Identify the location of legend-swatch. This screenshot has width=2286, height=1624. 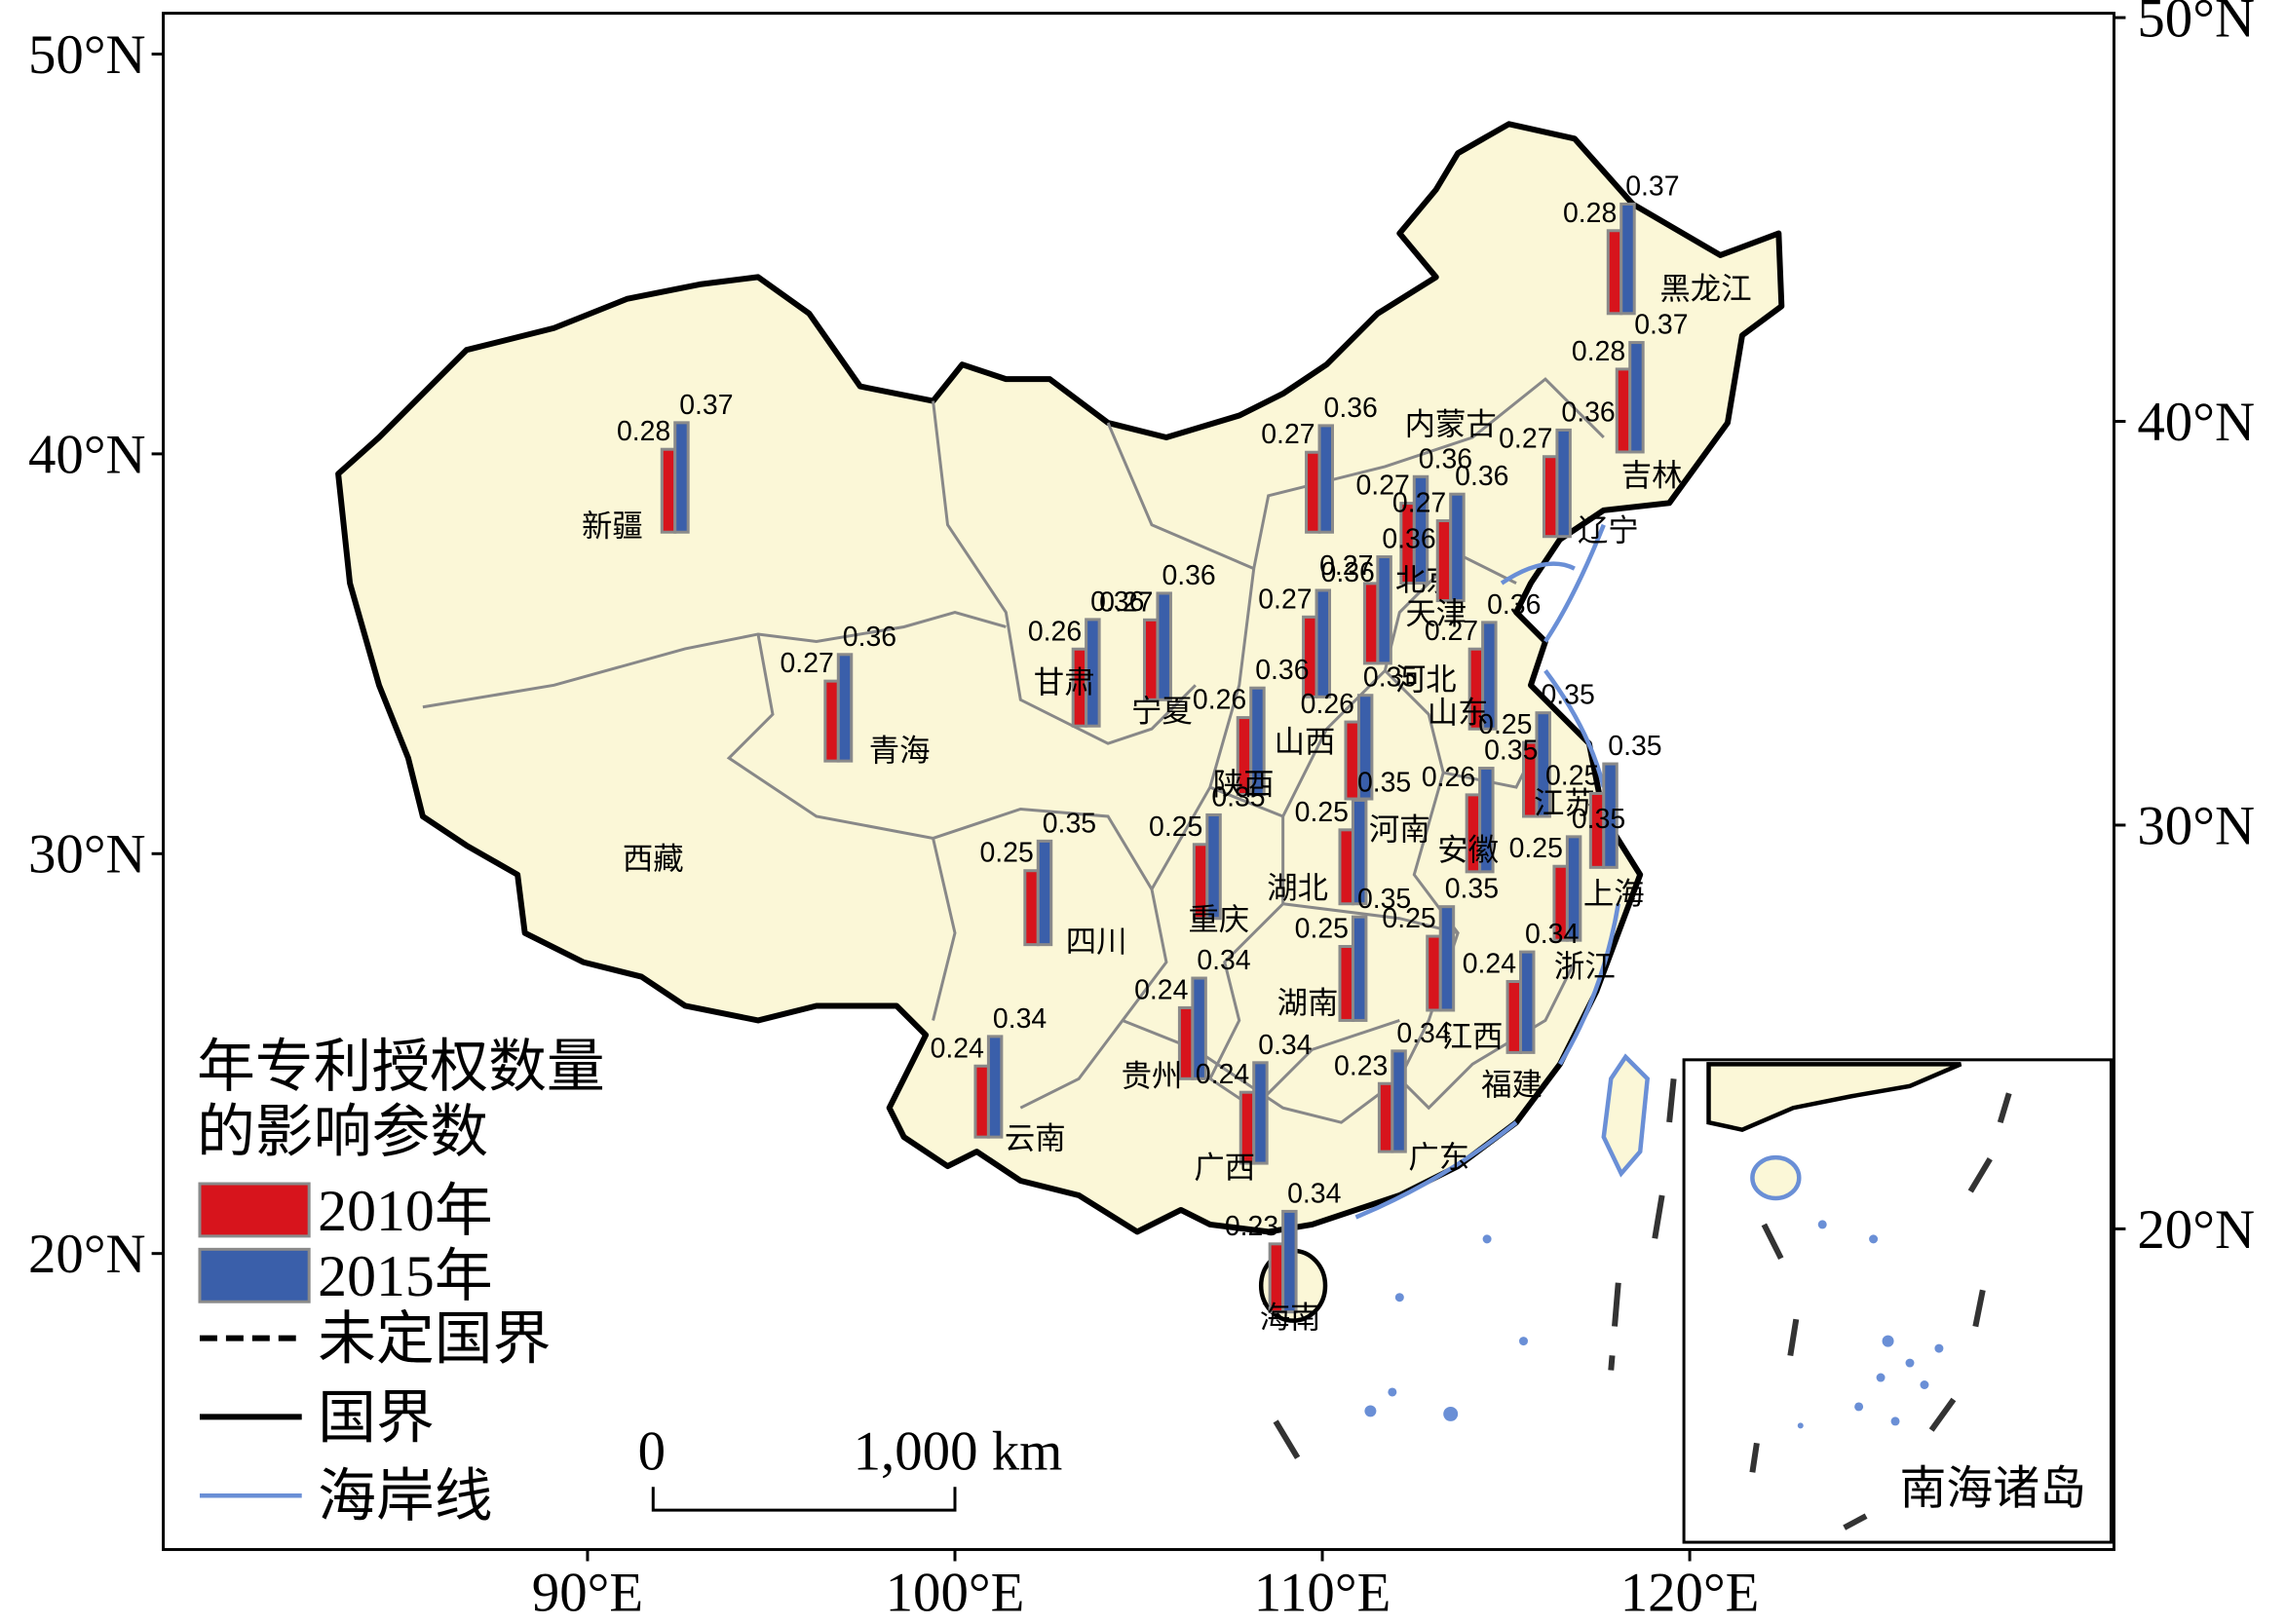
(255, 1275).